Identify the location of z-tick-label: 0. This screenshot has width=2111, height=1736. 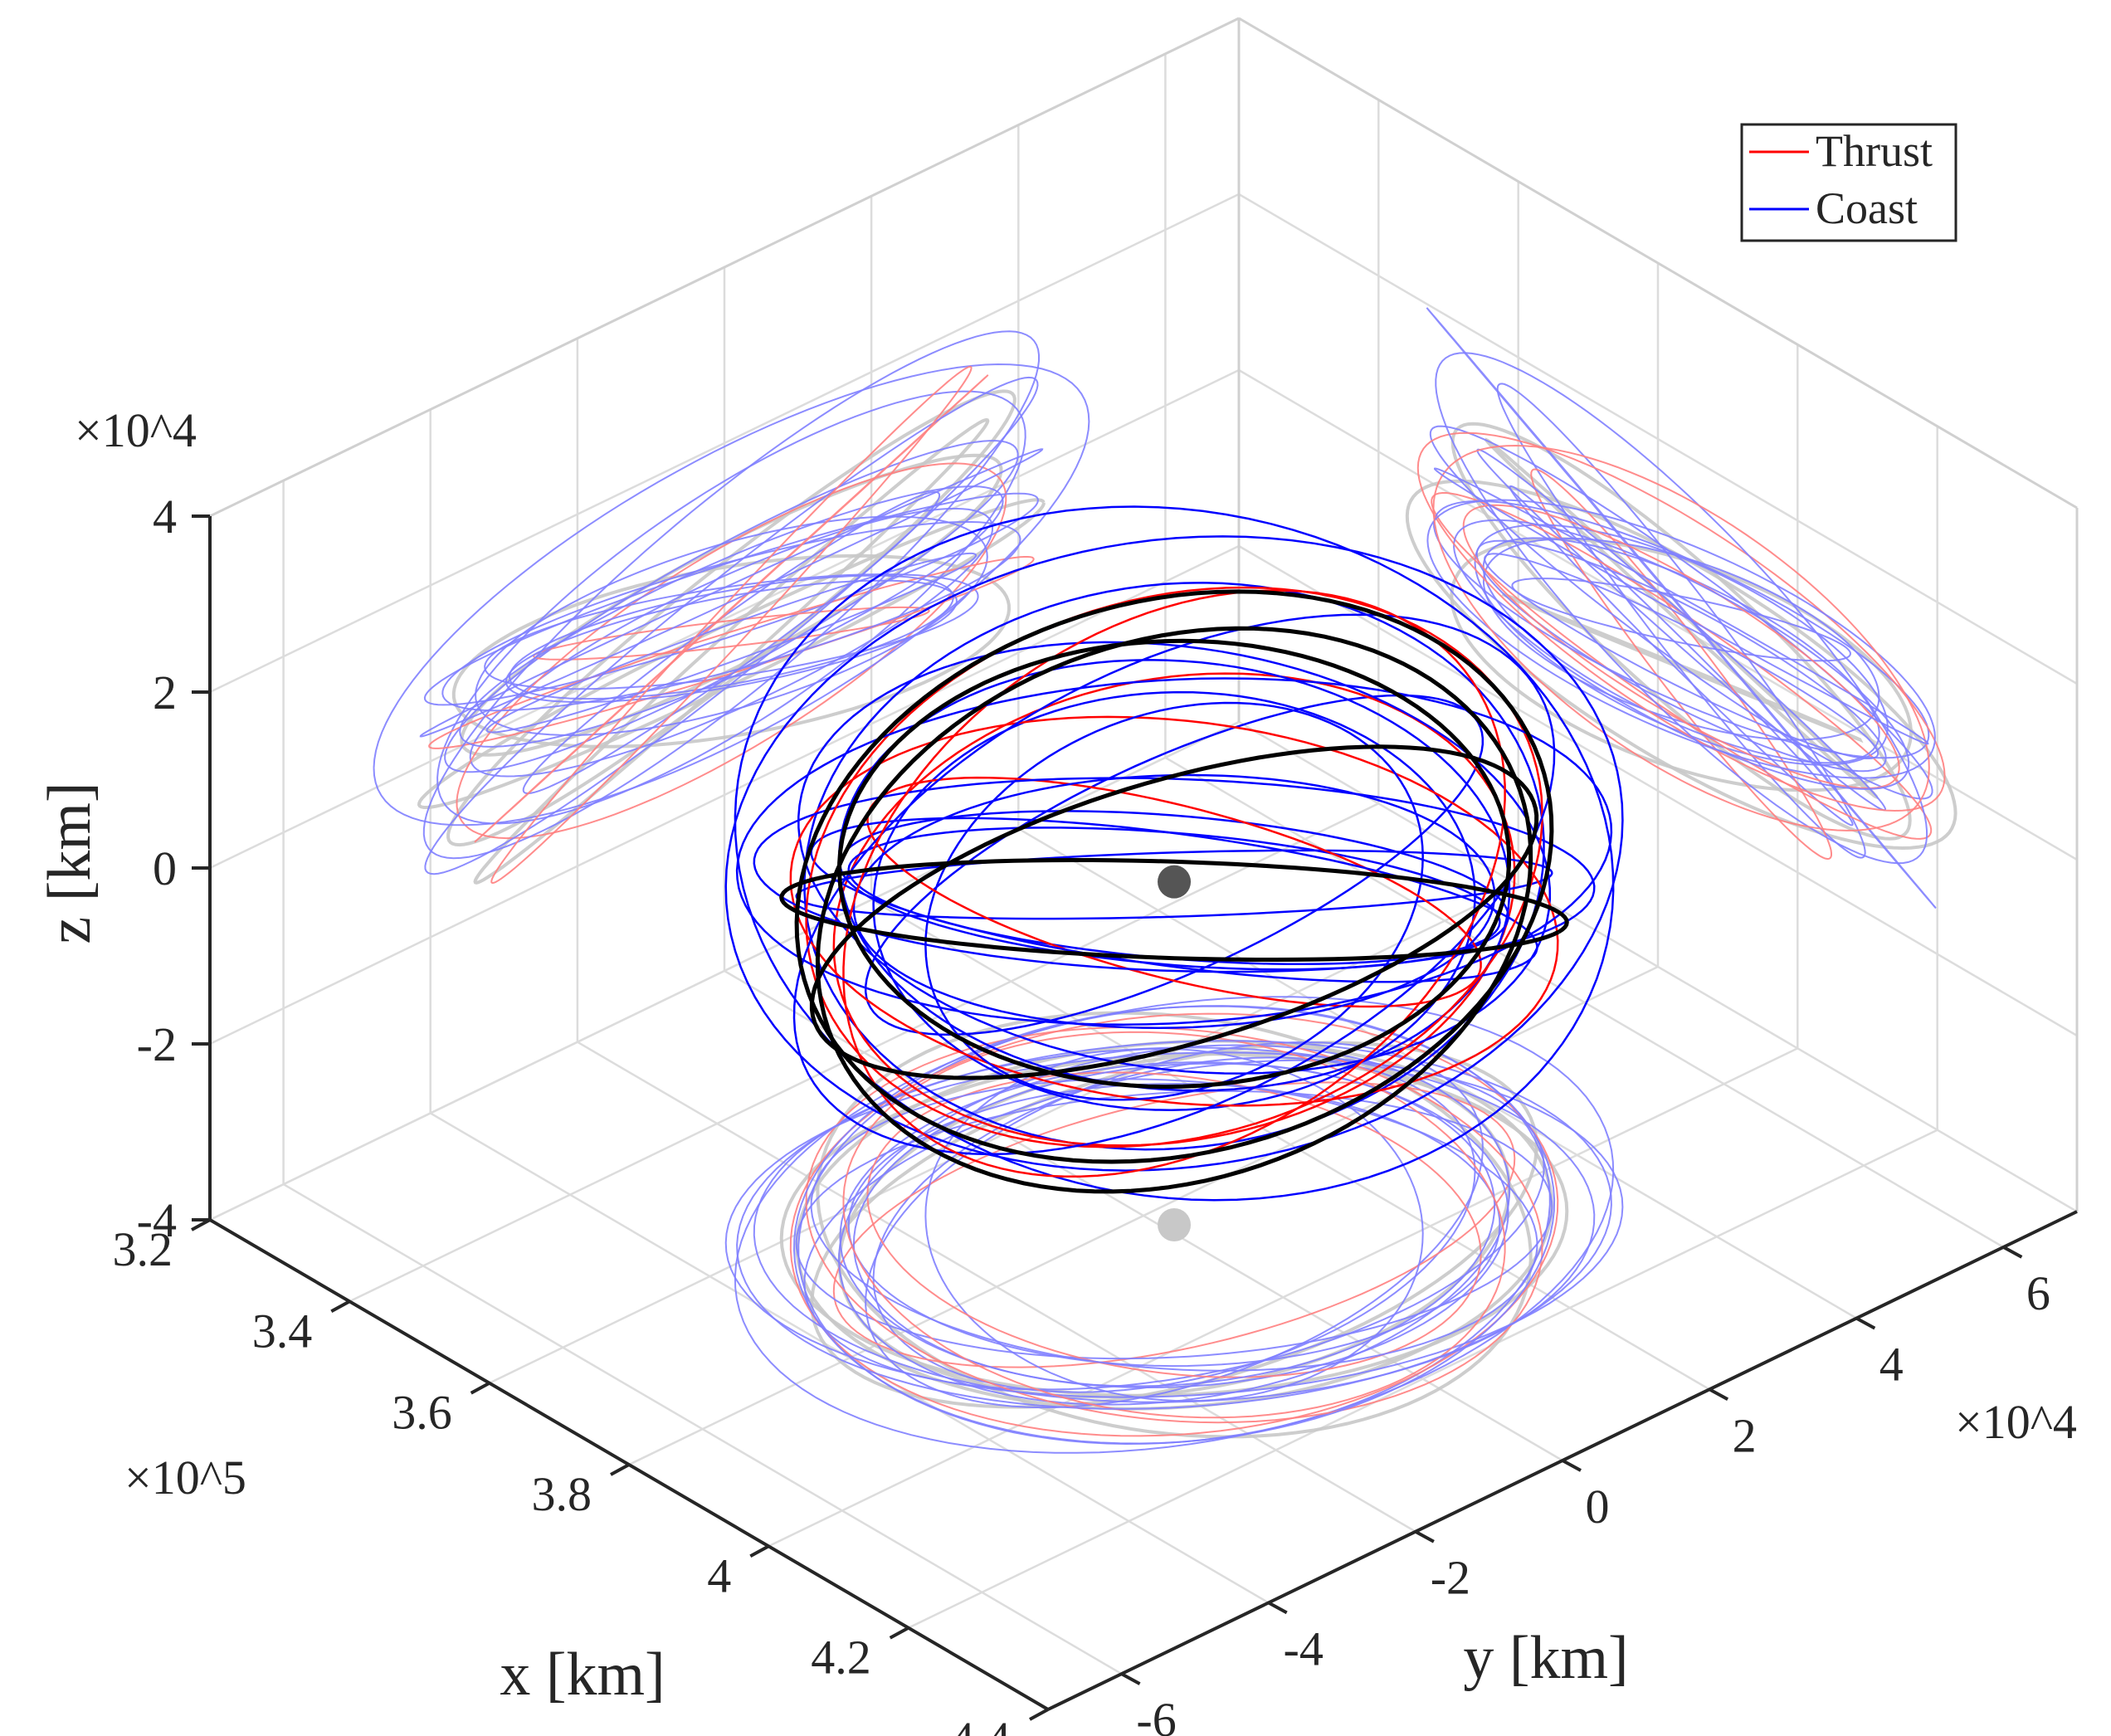
(165, 868).